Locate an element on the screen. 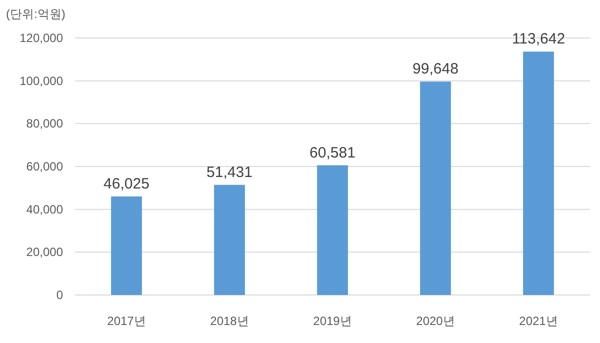  y-tick-label: 0 is located at coordinates (60, 295).